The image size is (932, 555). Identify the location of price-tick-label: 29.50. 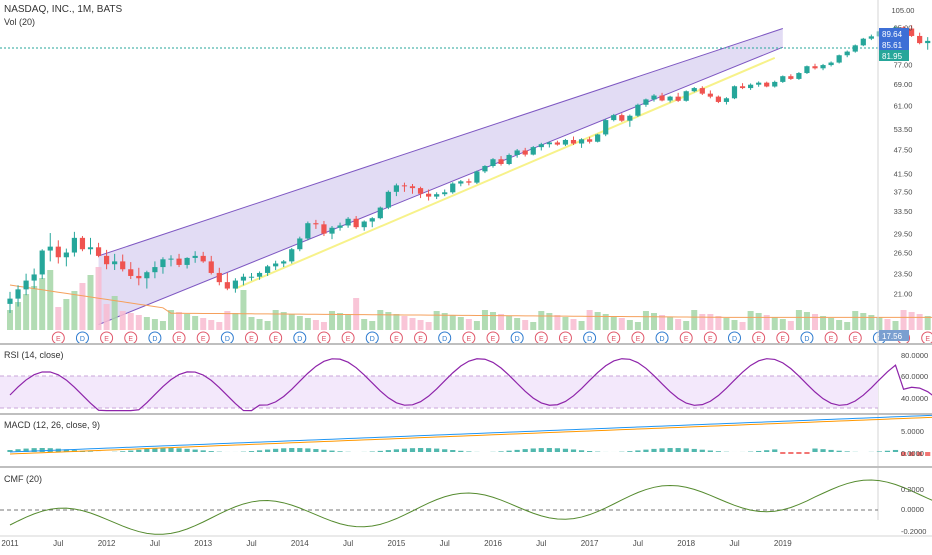
(903, 234).